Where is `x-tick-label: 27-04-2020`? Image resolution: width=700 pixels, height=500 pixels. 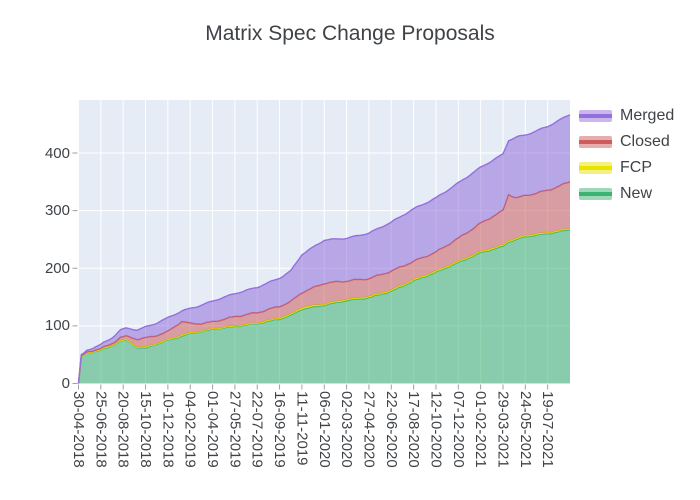 x-tick-label: 27-04-2020 is located at coordinates (369, 429).